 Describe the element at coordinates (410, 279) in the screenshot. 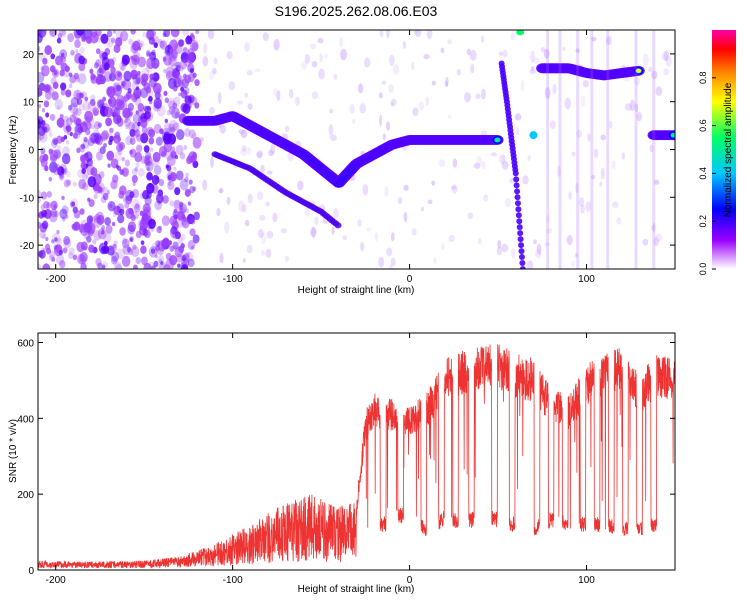

I see `spectrogram-x-tick-label: 0` at that location.